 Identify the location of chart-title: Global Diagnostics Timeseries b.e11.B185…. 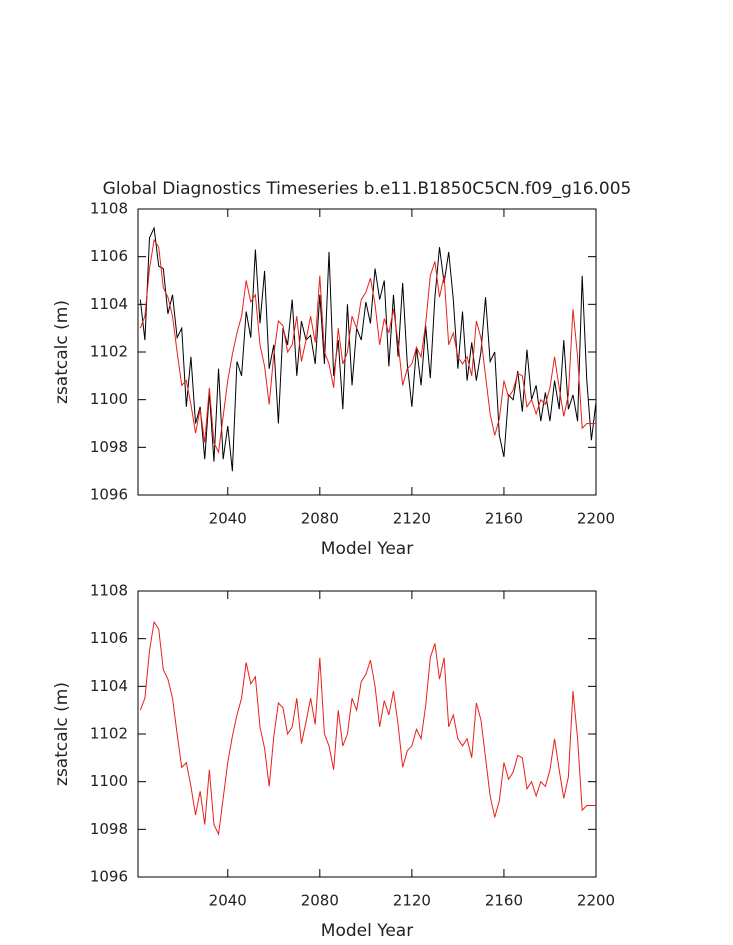
(367, 189).